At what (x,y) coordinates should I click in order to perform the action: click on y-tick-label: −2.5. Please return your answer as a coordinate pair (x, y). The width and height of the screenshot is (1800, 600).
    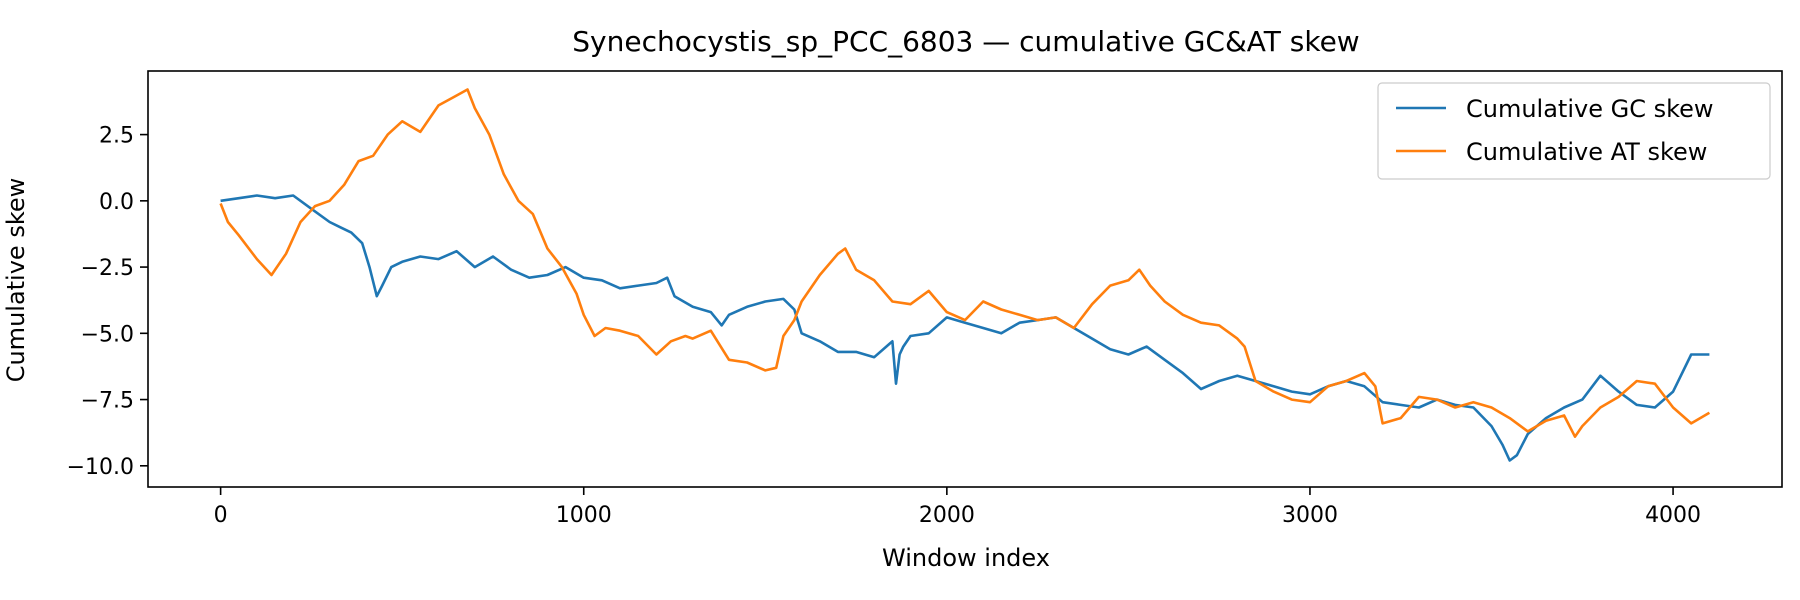
    Looking at the image, I should click on (107, 268).